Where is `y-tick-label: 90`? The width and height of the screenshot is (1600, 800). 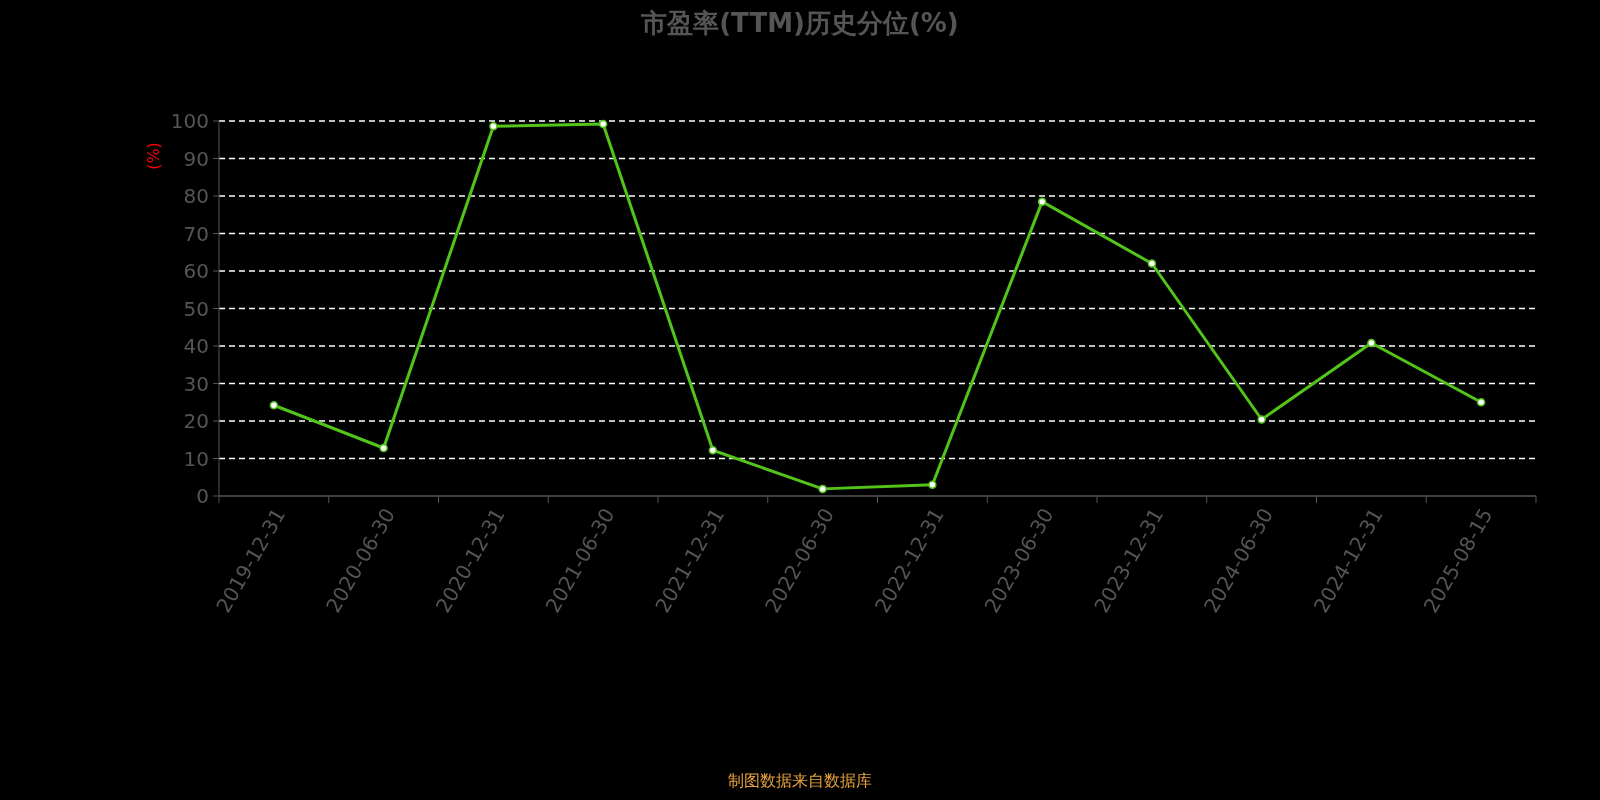 y-tick-label: 90 is located at coordinates (196, 158).